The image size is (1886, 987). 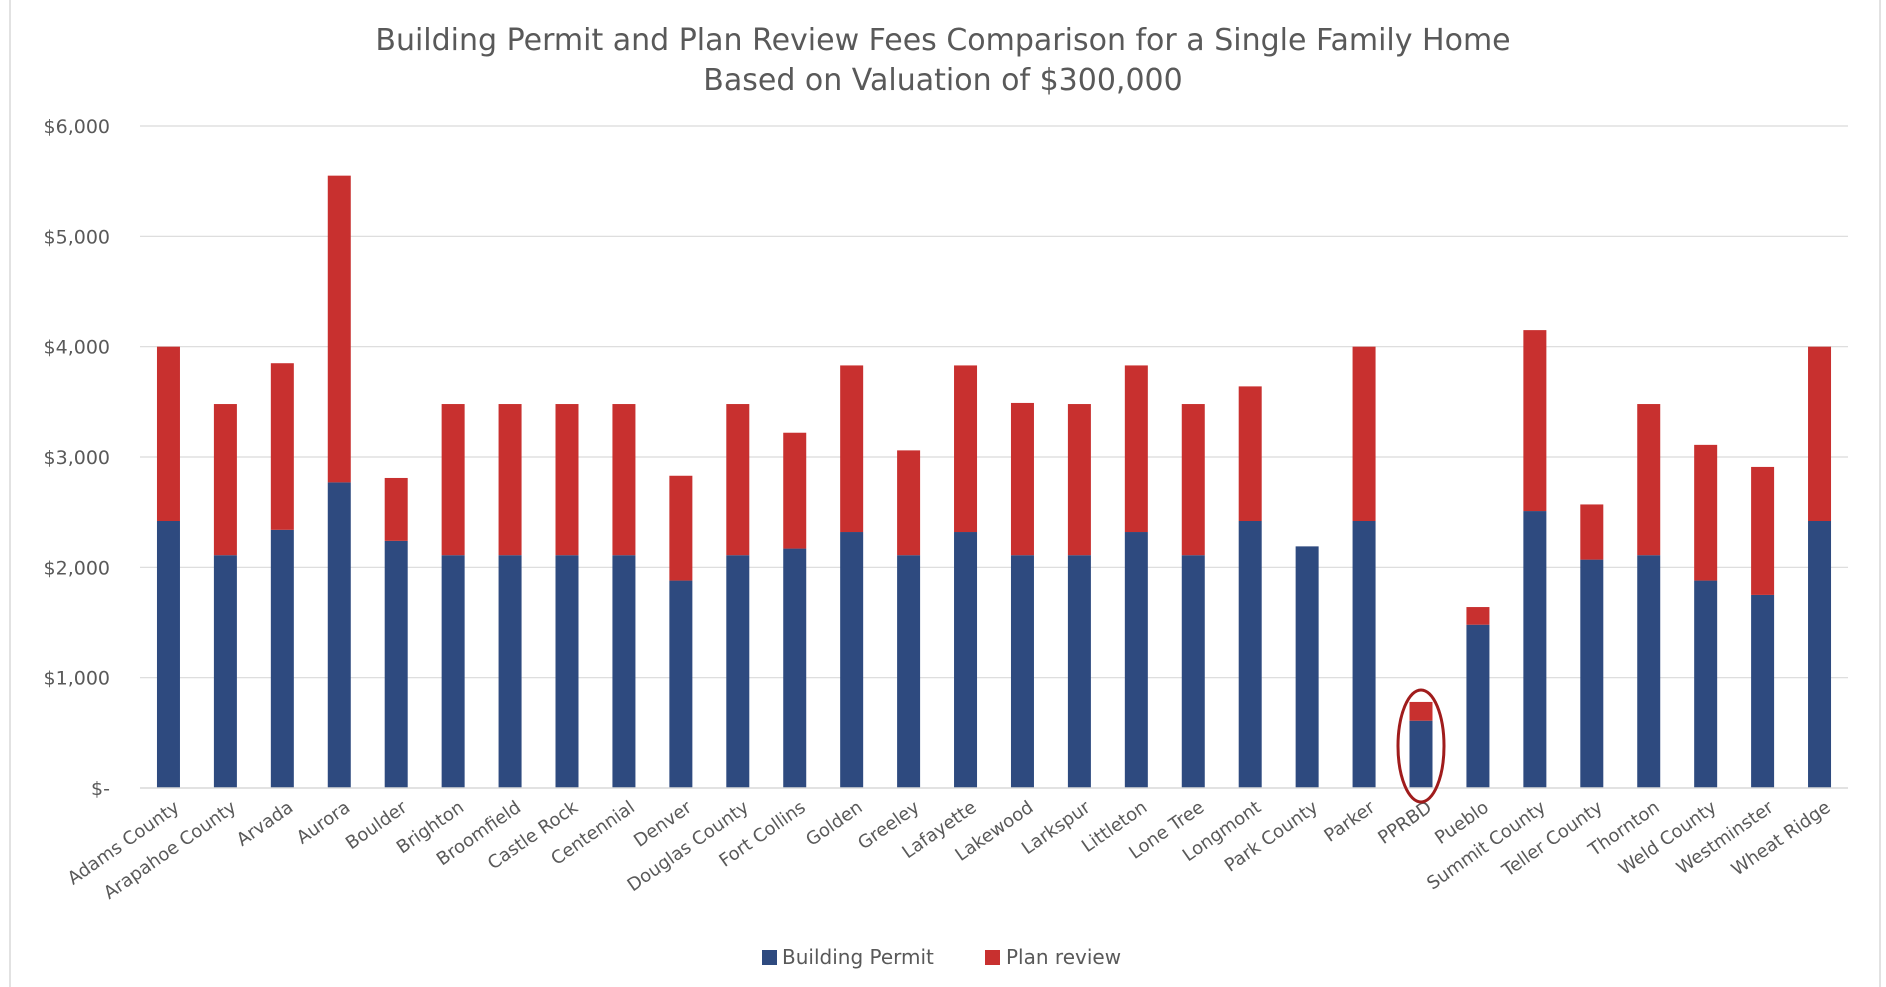 I want to click on legend-label-plan-review: Plan review, so click(x=1063, y=957).